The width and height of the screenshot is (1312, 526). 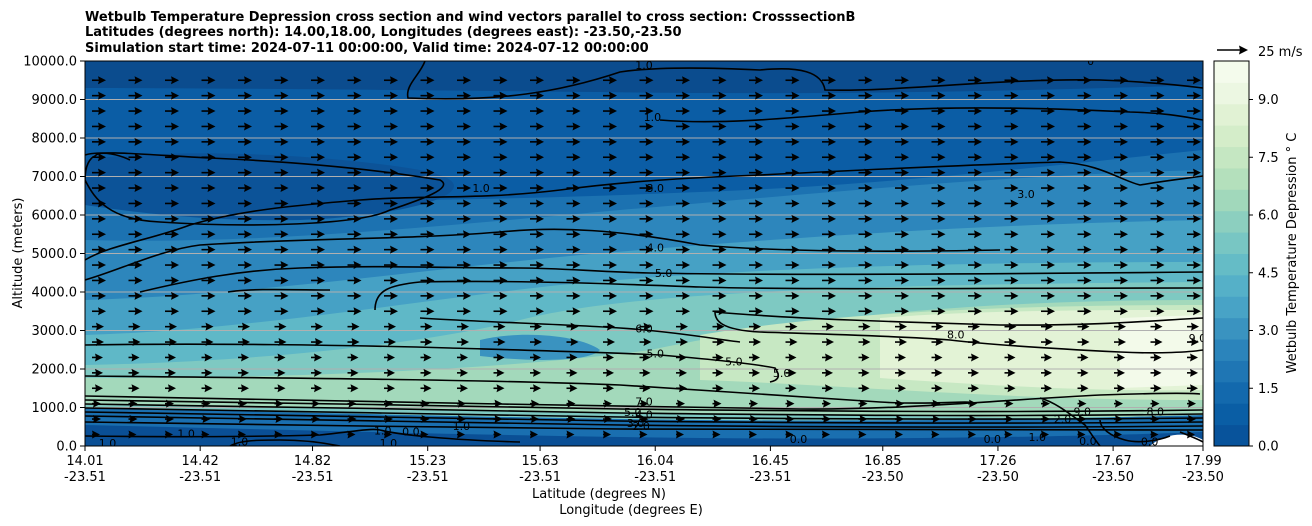 I want to click on x-tick-lat: 17.67, so click(x=1113, y=461).